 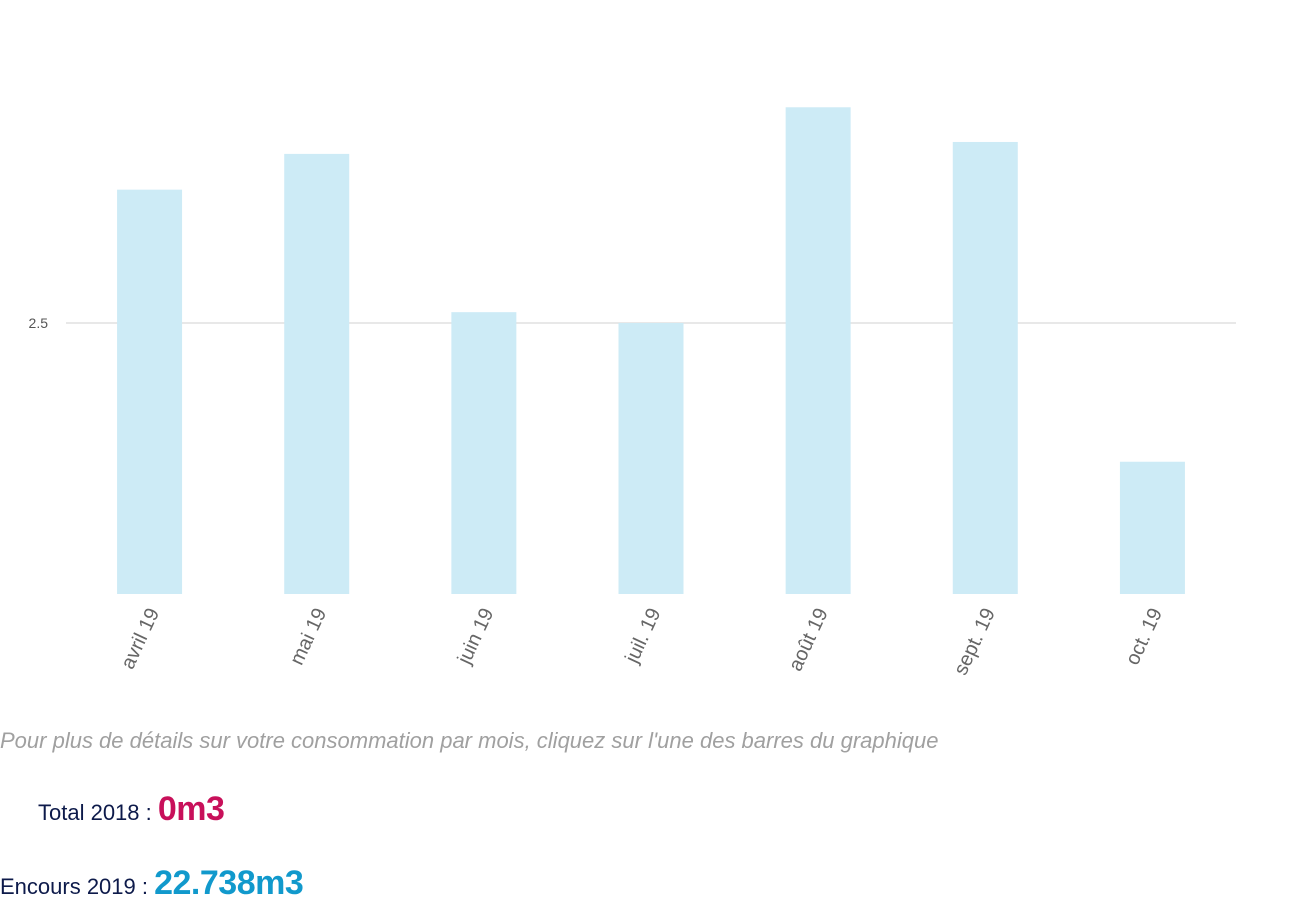 What do you see at coordinates (809, 640) in the screenshot?
I see `x-axis-label: août 19` at bounding box center [809, 640].